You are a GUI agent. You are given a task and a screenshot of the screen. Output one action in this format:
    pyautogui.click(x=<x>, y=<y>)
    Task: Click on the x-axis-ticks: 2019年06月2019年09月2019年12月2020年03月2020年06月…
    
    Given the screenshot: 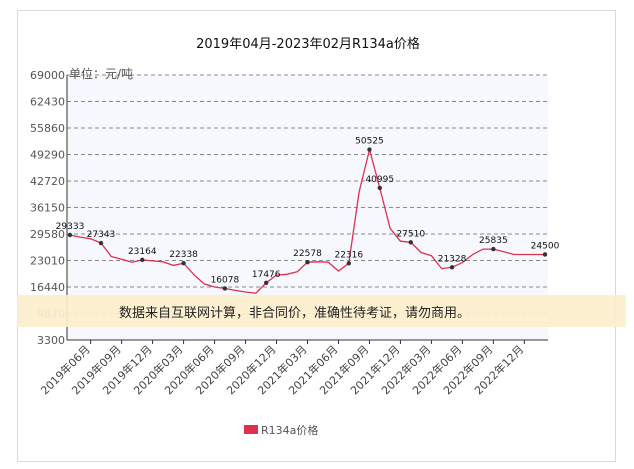 What is the action you would take?
    pyautogui.click(x=282, y=368)
    